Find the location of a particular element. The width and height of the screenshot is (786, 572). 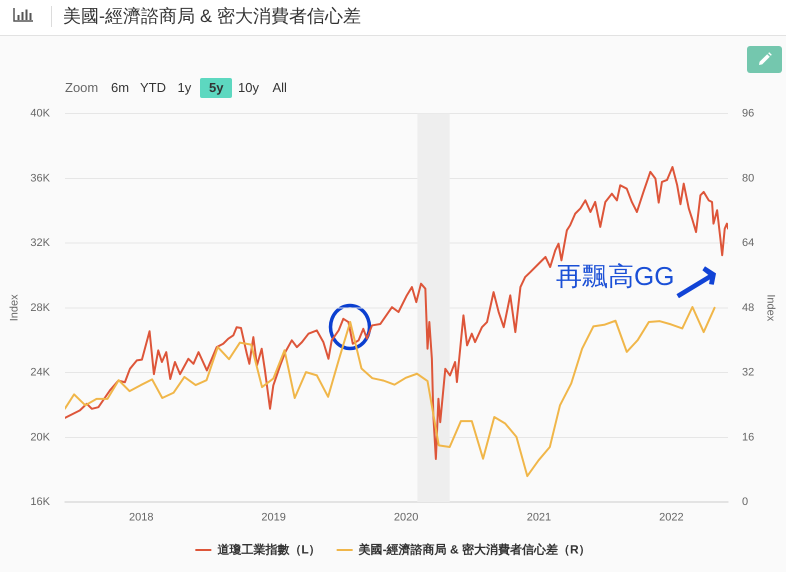

x-tick-label: 2019 is located at coordinates (273, 518).